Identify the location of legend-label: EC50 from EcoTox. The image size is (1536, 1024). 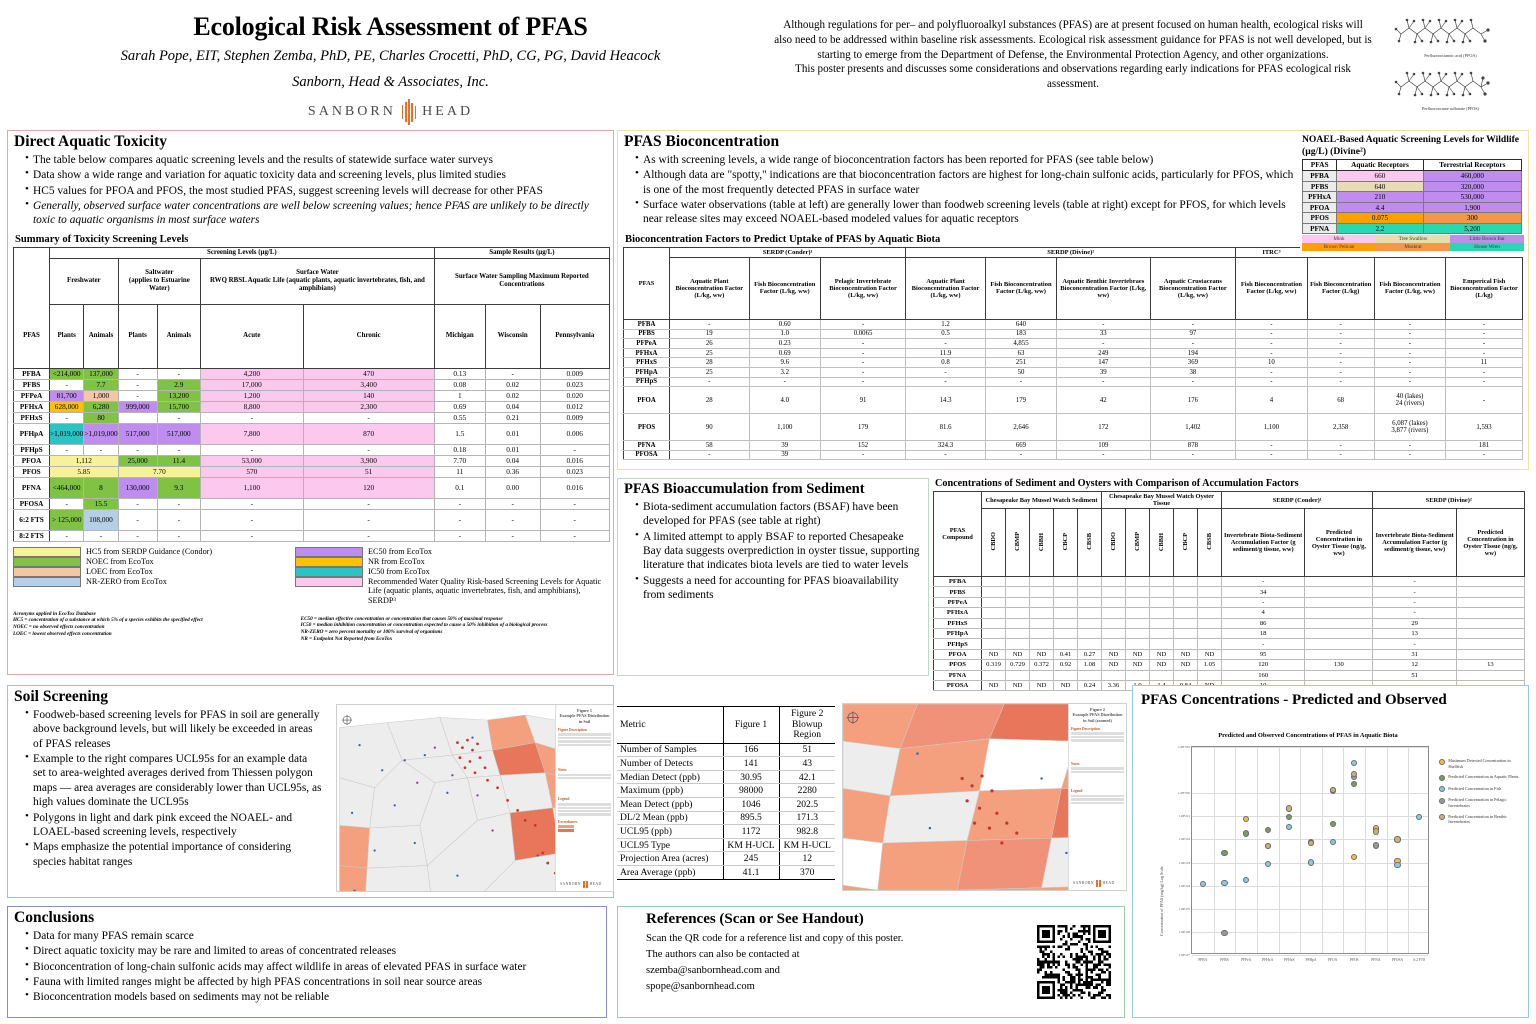
(400, 551).